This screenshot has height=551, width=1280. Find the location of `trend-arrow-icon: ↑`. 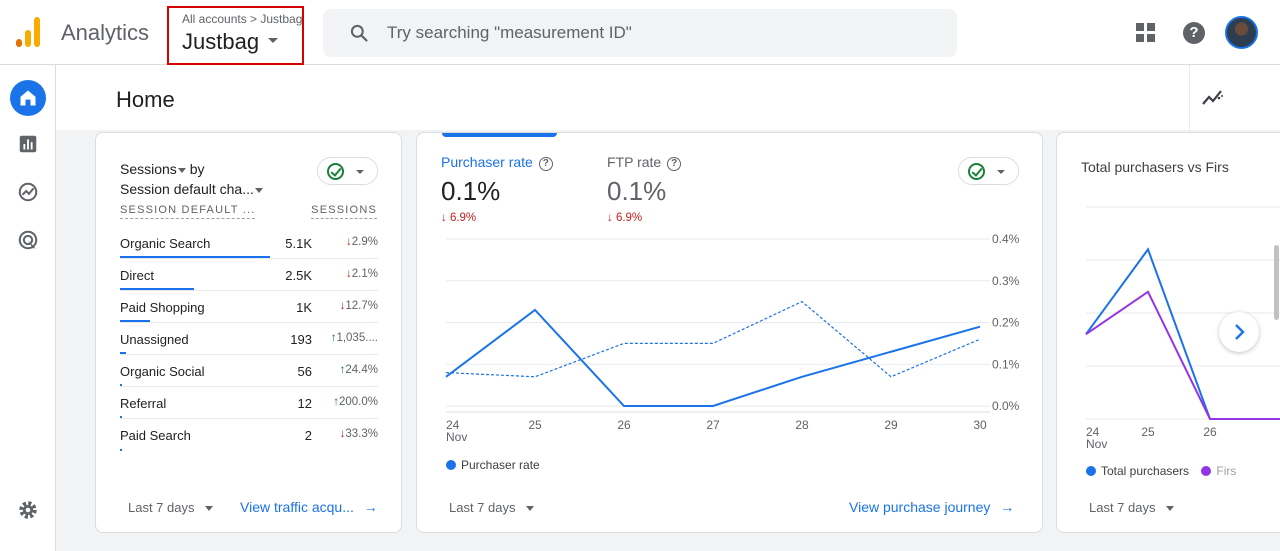

trend-arrow-icon: ↑ is located at coordinates (336, 402).